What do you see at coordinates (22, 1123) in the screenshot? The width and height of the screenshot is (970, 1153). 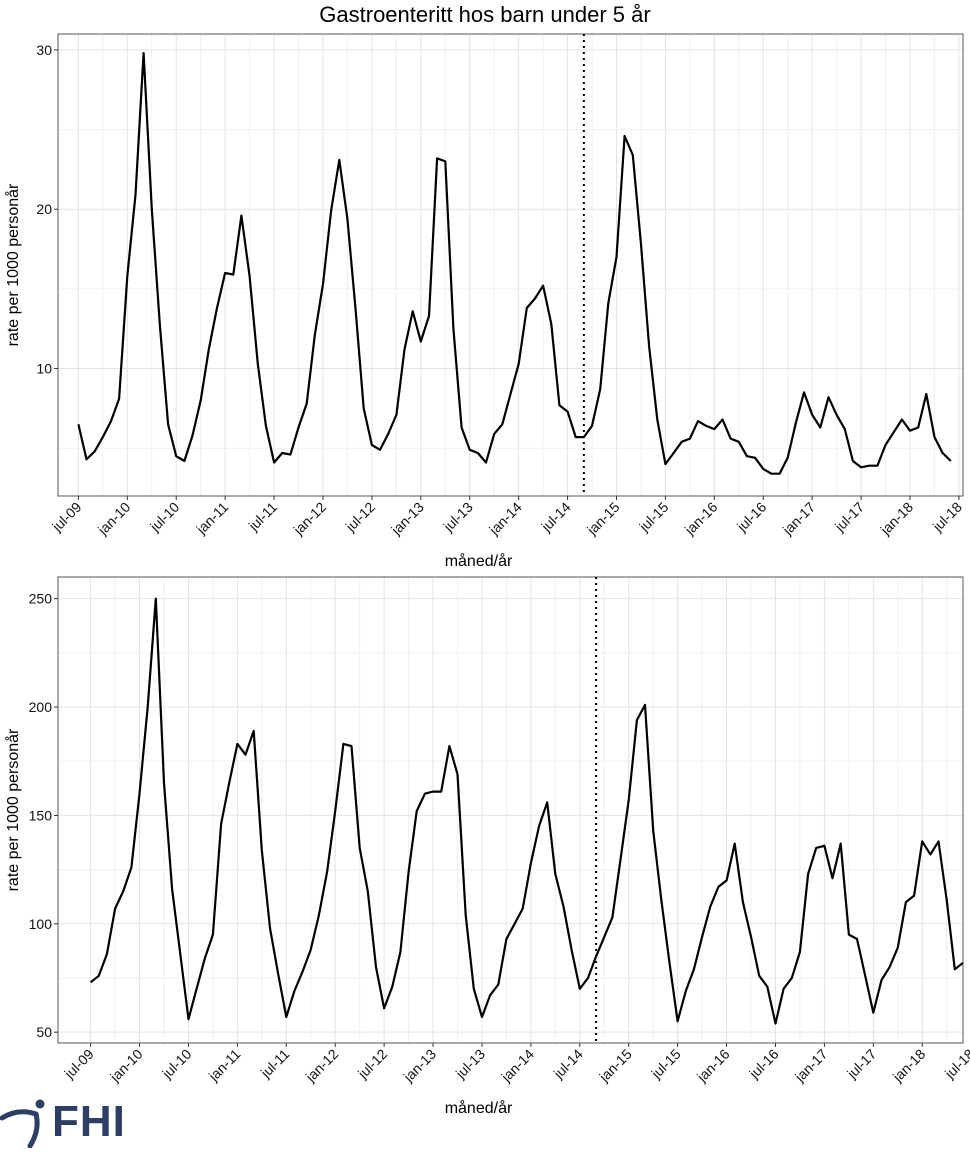 I see `fhi-logo-icon` at bounding box center [22, 1123].